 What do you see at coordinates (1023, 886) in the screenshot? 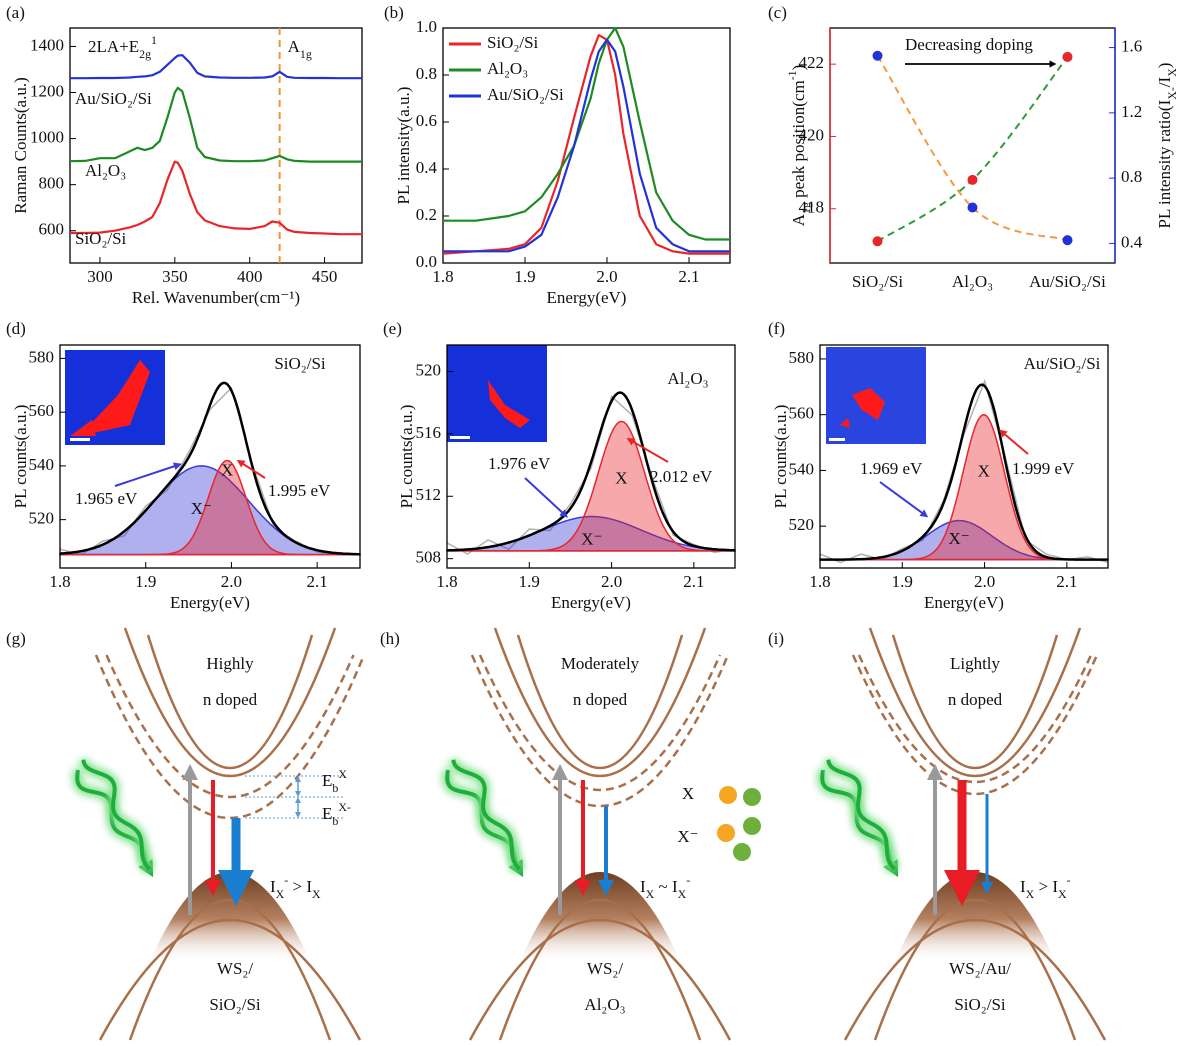
I see `relation-label-part: I` at bounding box center [1023, 886].